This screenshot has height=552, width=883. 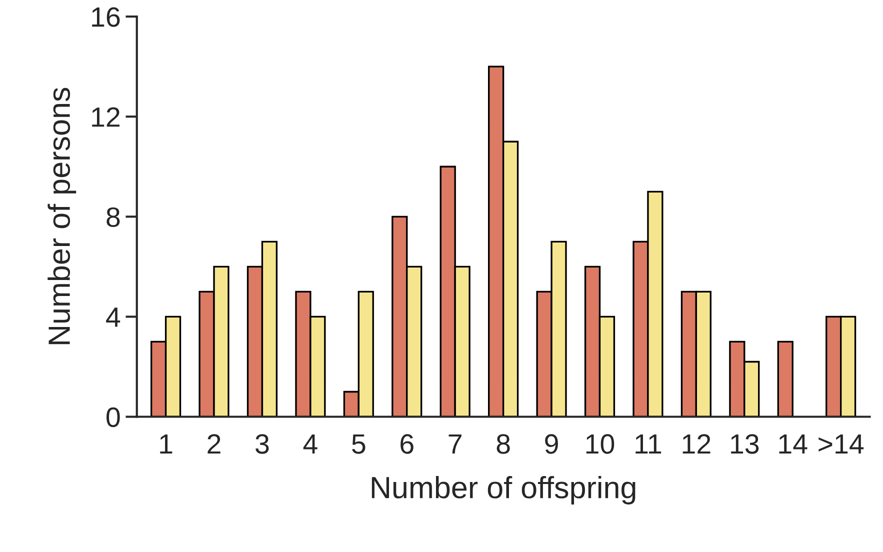 What do you see at coordinates (262, 444) in the screenshot?
I see `x-tick-label: 3` at bounding box center [262, 444].